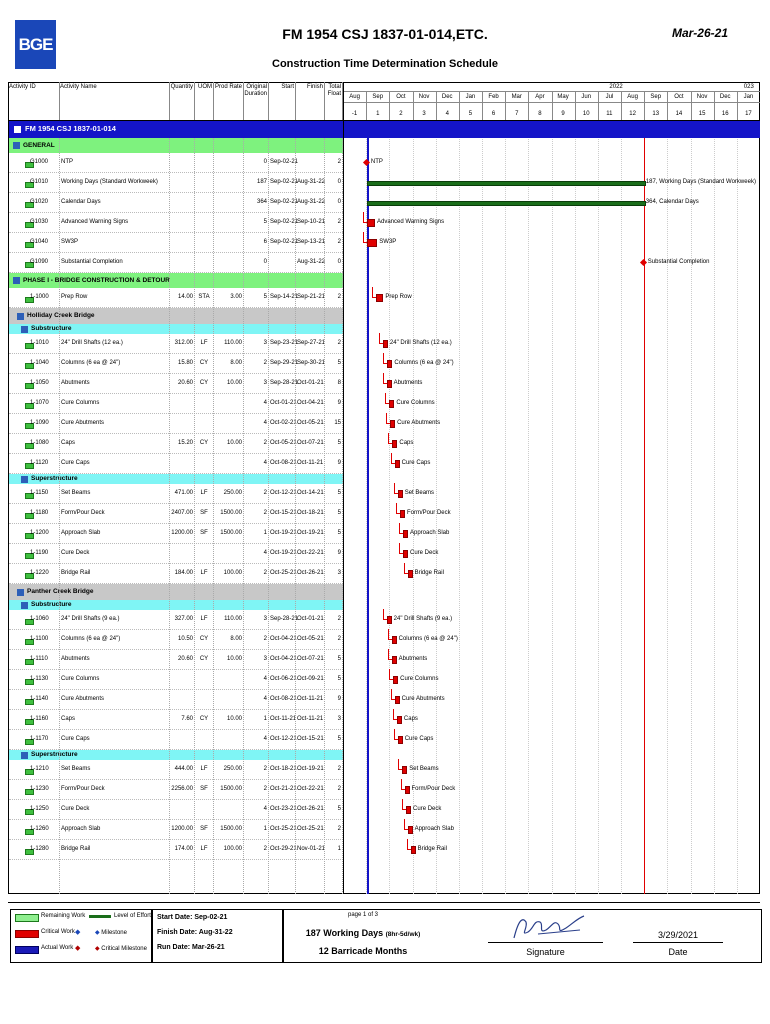 The height and width of the screenshot is (1024, 770). I want to click on cell-dur: 364, so click(261, 202).